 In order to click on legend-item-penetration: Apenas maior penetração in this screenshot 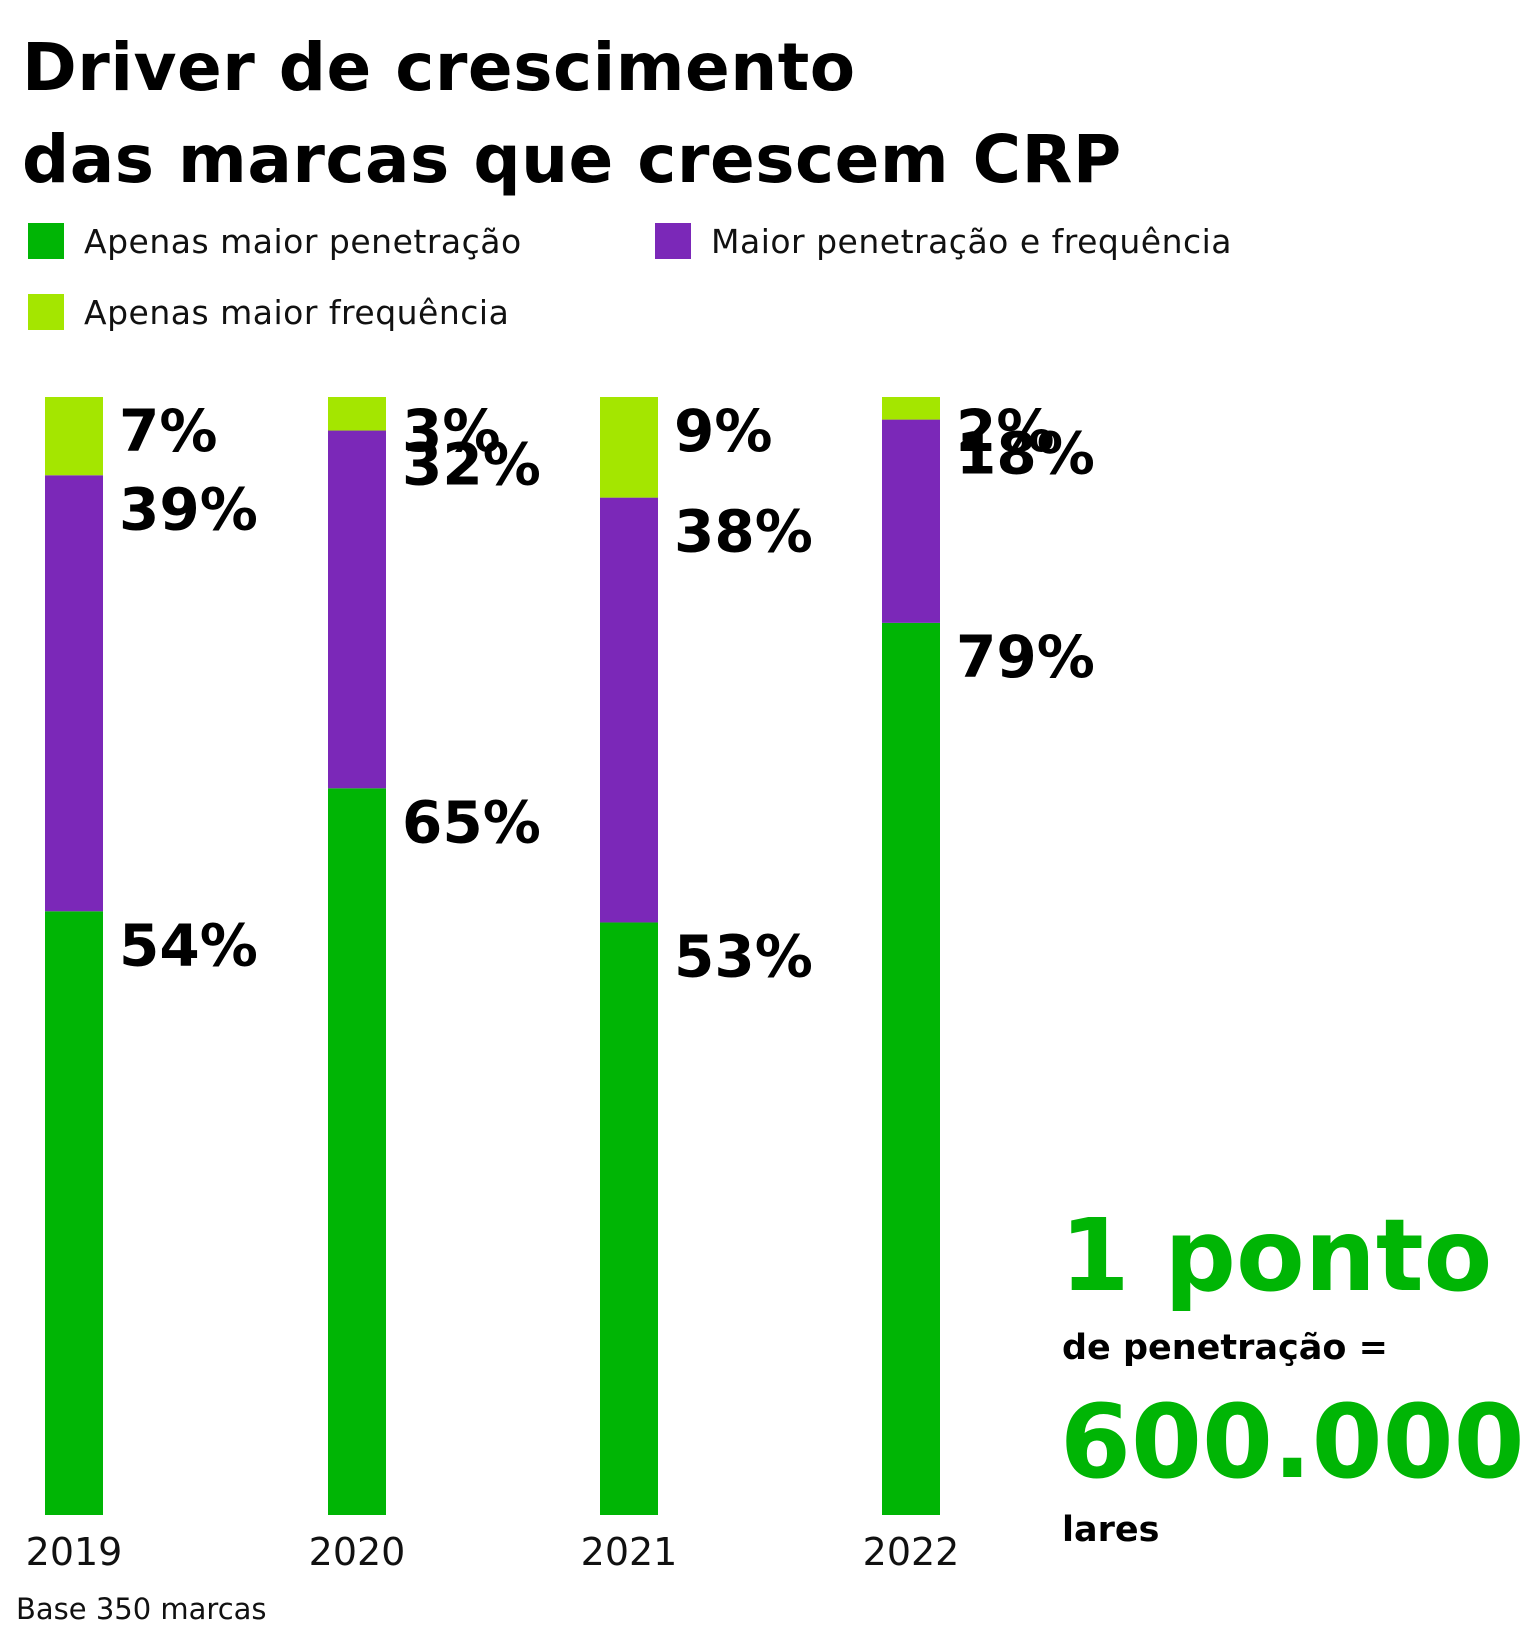, I will do `click(275, 241)`.